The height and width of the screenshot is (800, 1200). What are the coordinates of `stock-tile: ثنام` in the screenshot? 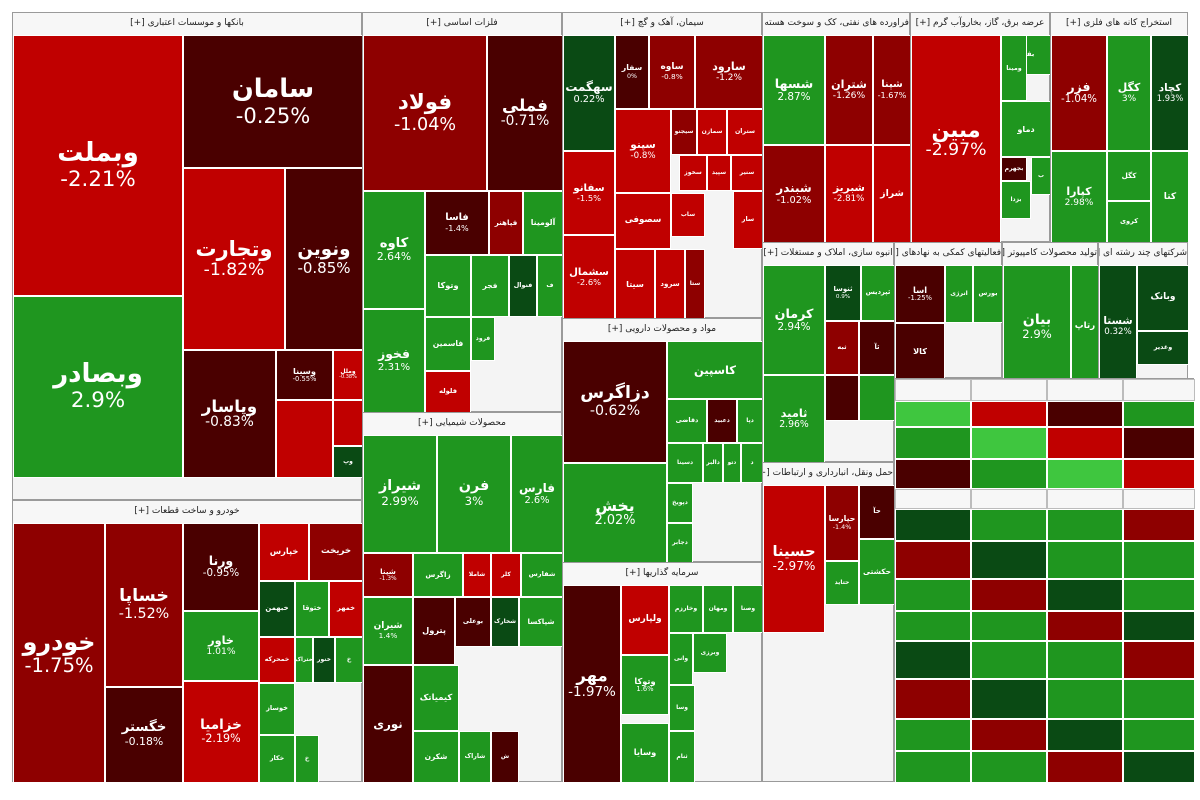 It's located at (682, 757).